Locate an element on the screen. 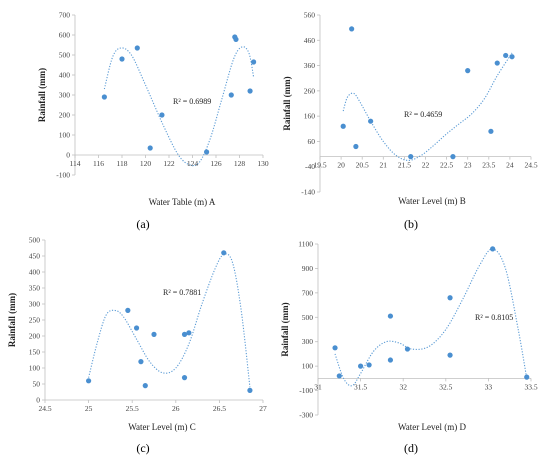  r-squared-label: R² = 0.4659 is located at coordinates (423, 114).